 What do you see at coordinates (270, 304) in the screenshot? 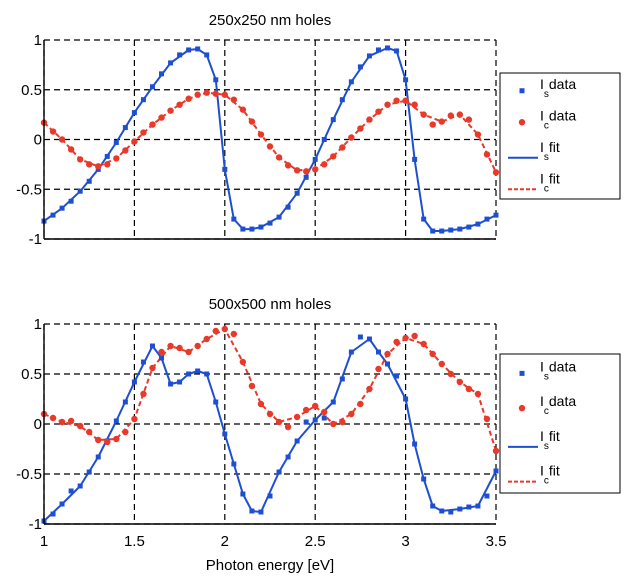
I see `chart-title: 500x500 nm holes` at bounding box center [270, 304].